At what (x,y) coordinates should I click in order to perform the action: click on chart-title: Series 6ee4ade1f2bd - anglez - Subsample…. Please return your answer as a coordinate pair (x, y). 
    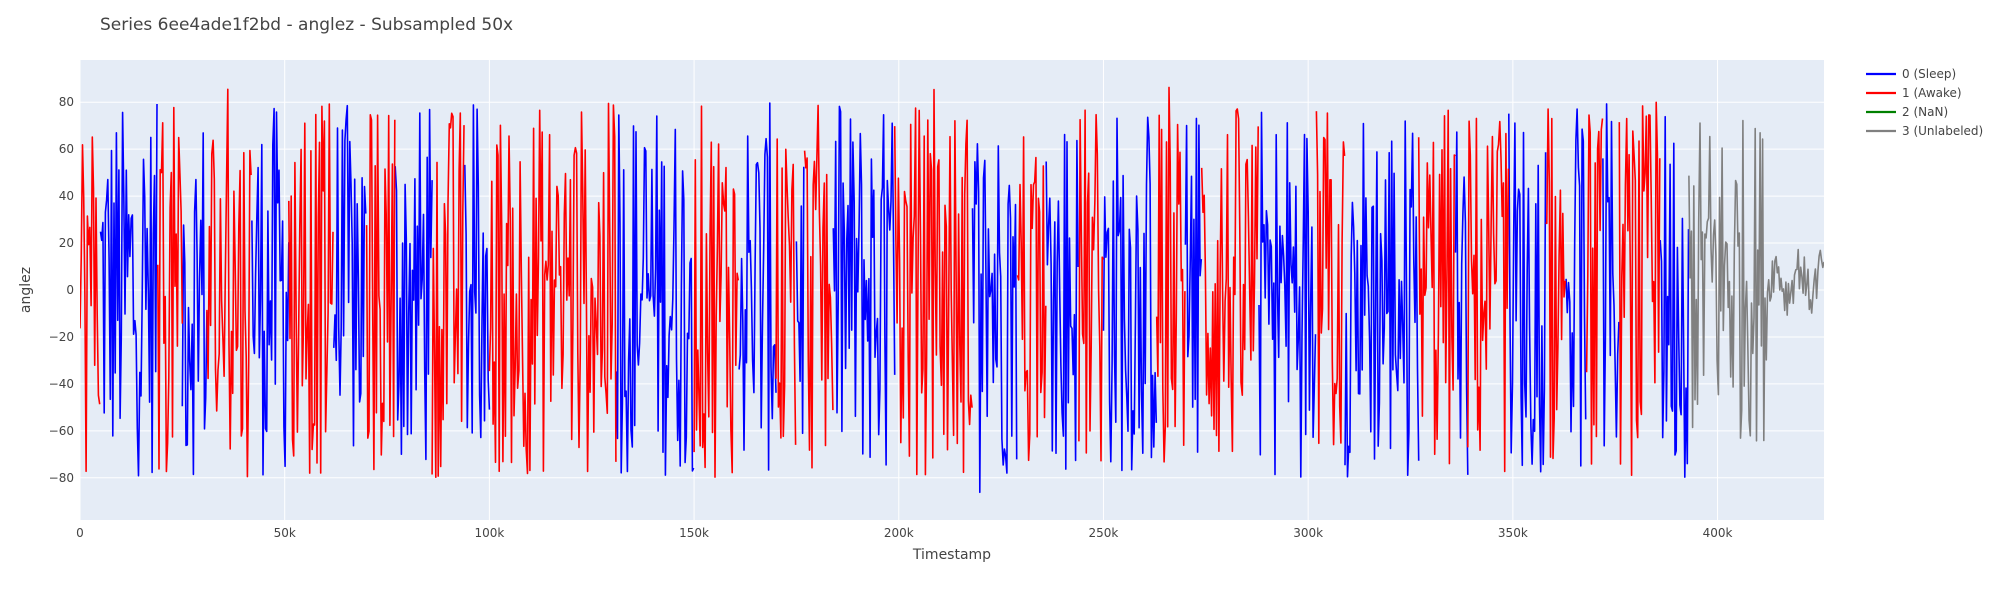
    Looking at the image, I should click on (306, 25).